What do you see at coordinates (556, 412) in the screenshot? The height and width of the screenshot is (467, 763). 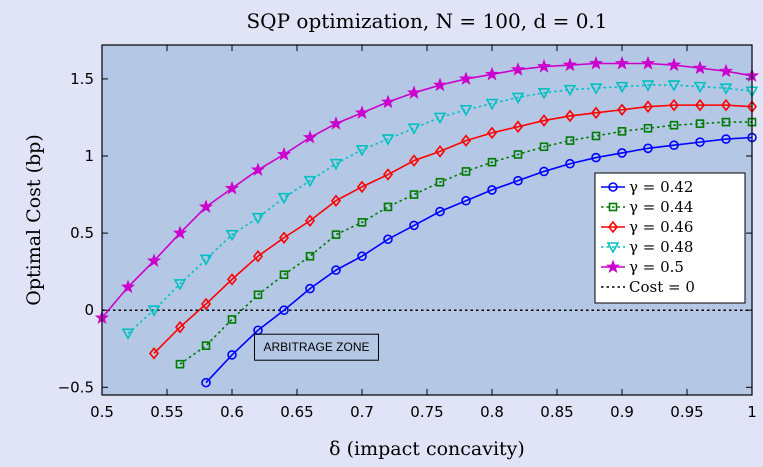 I see `x-tick-label: 0.85` at bounding box center [556, 412].